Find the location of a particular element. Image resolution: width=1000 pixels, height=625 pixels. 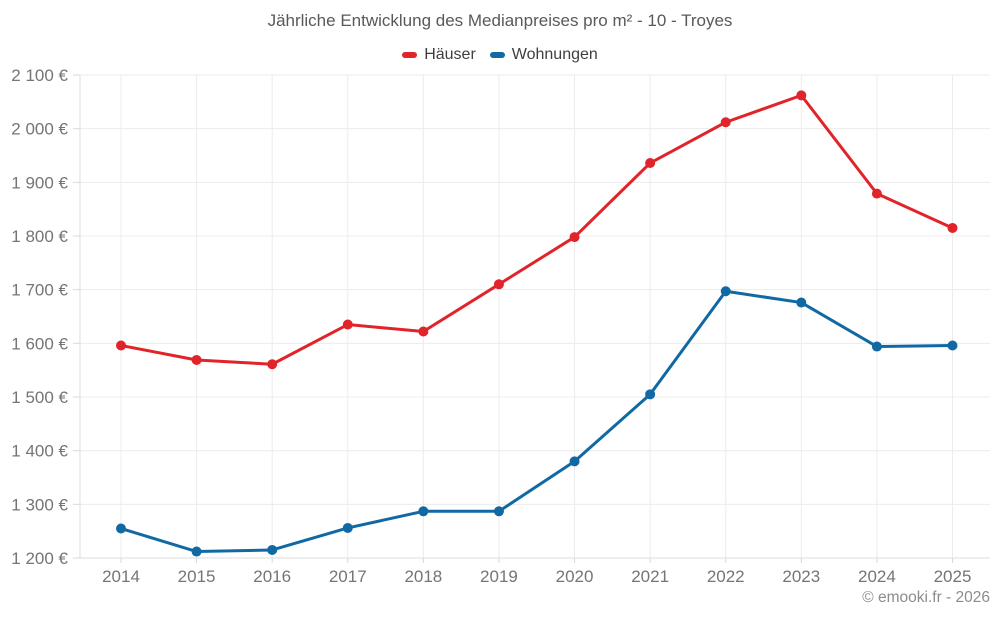

y-axis-label: 1 600 € is located at coordinates (39, 343).